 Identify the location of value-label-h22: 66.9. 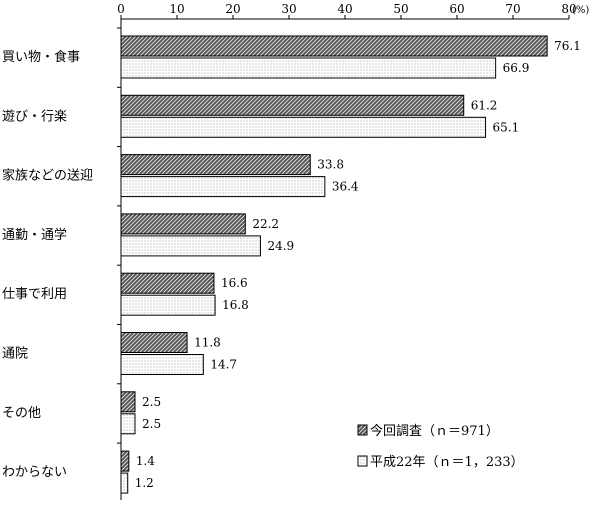
(516, 68).